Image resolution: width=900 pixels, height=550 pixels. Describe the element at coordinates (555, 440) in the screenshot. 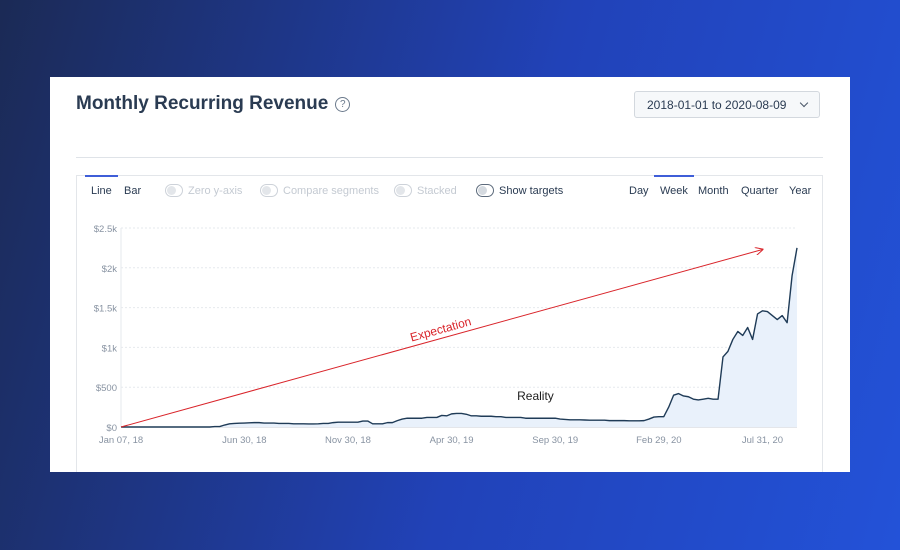

I see `x-tick-label: Sep 30, 19` at that location.